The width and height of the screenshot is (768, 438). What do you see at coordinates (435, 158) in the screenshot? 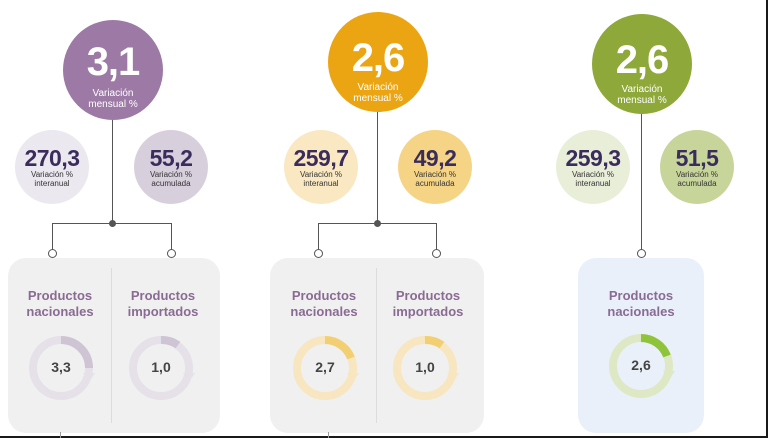
I see `cumulative-value: 49,2` at bounding box center [435, 158].